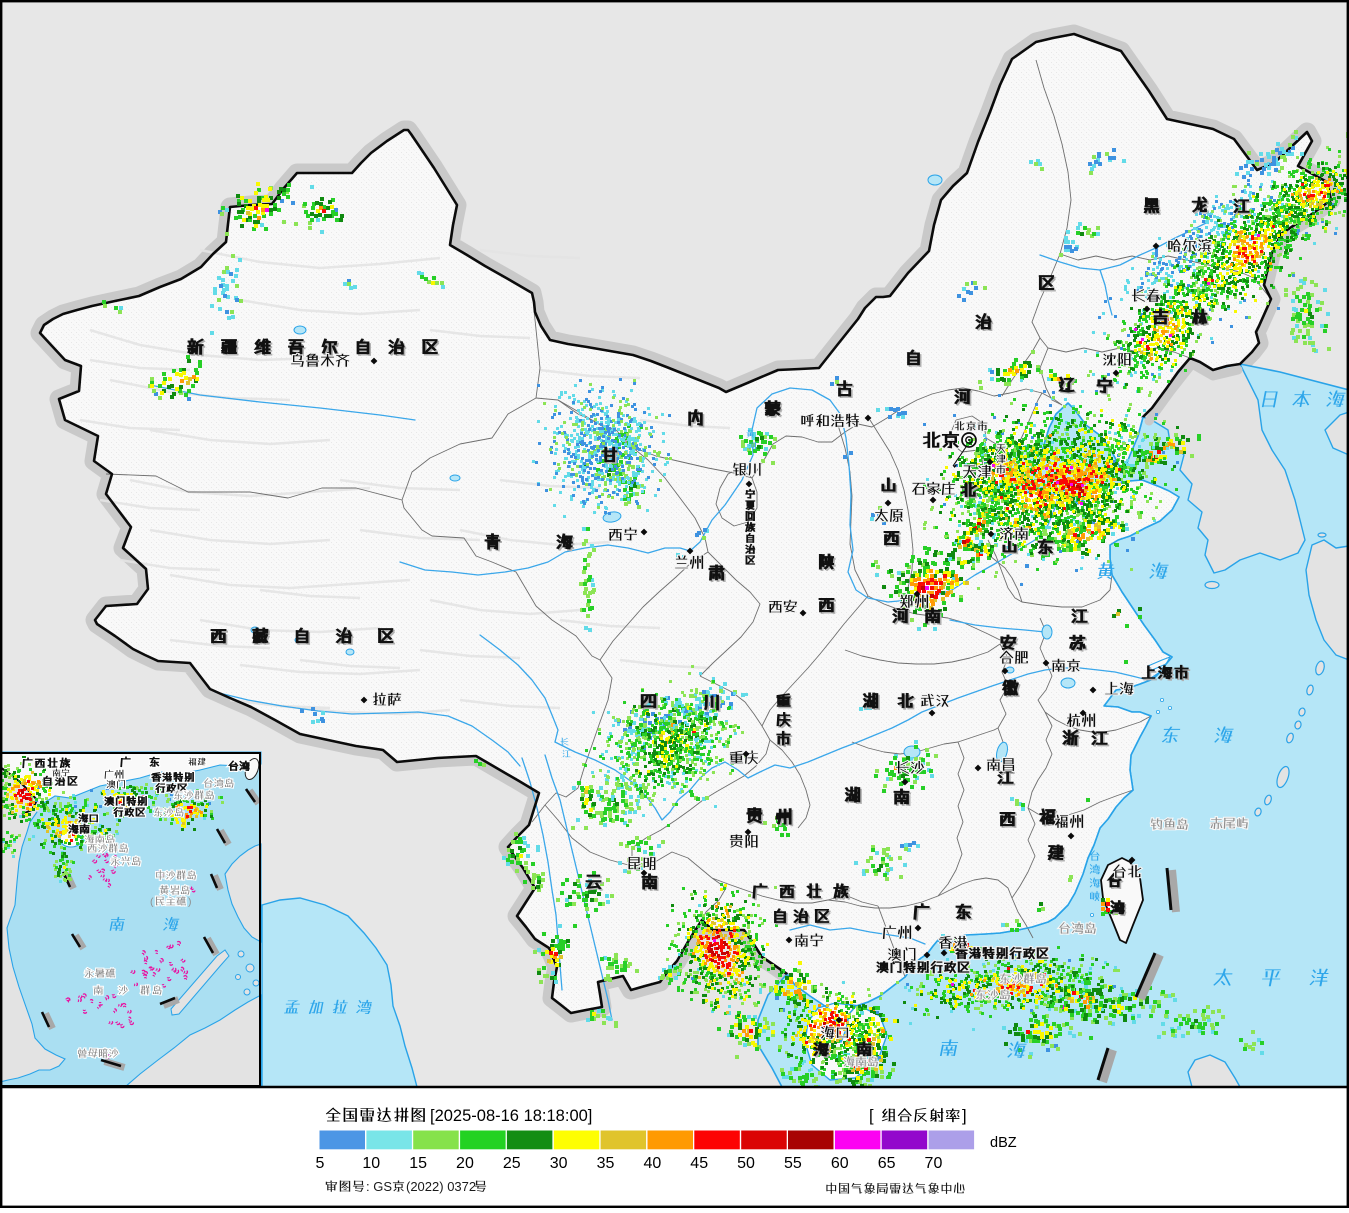  What do you see at coordinates (606, 1163) in the screenshot?
I see `svg-text: 35` at bounding box center [606, 1163].